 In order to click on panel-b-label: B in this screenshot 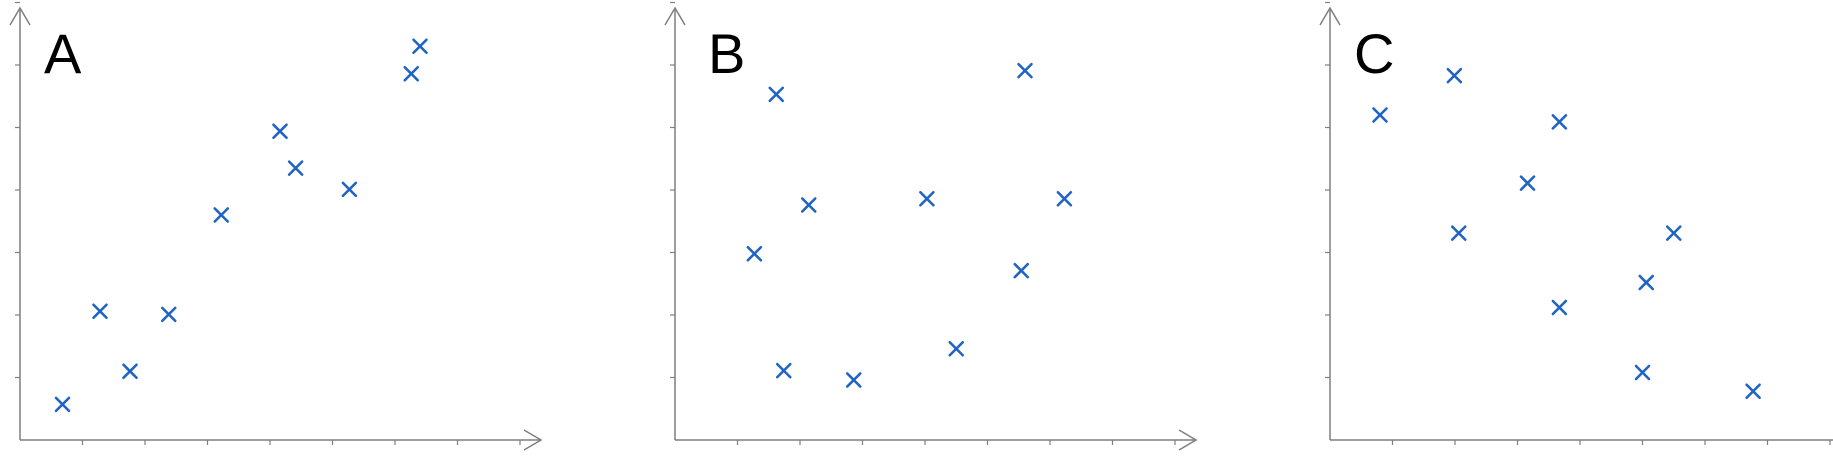, I will do `click(726, 53)`.